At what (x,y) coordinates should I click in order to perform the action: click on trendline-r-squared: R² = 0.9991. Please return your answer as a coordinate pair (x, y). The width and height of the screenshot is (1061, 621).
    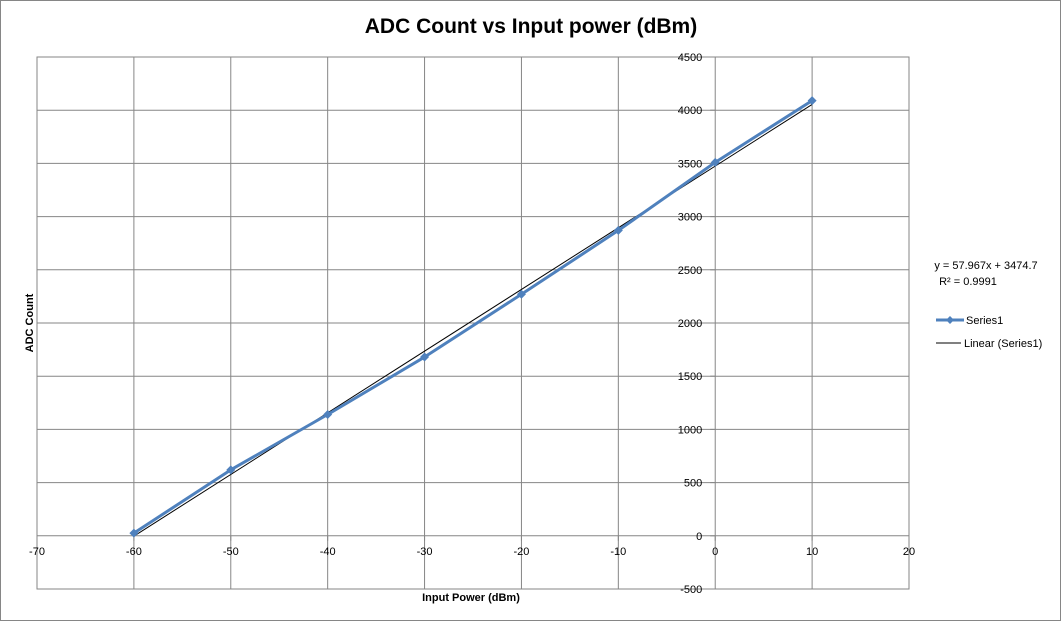
    Looking at the image, I should click on (968, 282).